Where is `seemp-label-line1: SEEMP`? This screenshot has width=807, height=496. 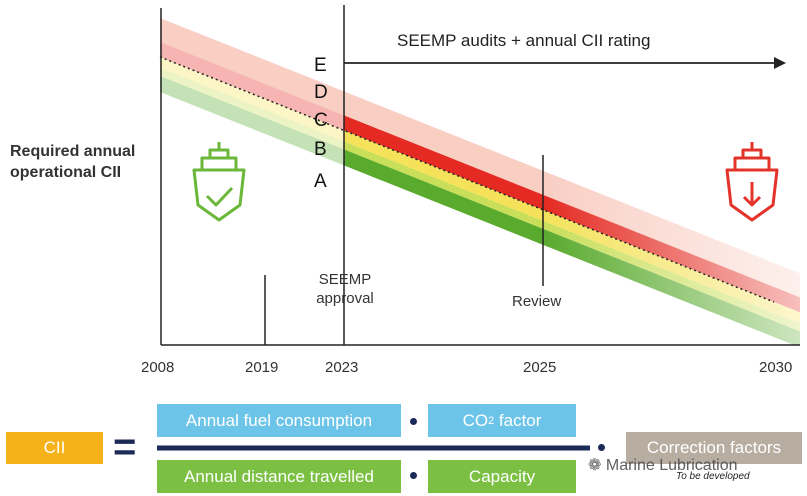
seemp-label-line1: SEEMP is located at coordinates (345, 279).